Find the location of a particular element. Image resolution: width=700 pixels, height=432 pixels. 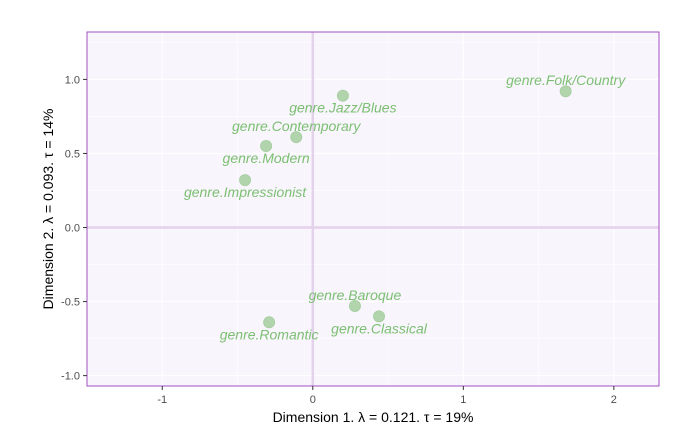

y-axis-title: Dimension 2. λ = 0.093. τ = 14% is located at coordinates (48, 209).